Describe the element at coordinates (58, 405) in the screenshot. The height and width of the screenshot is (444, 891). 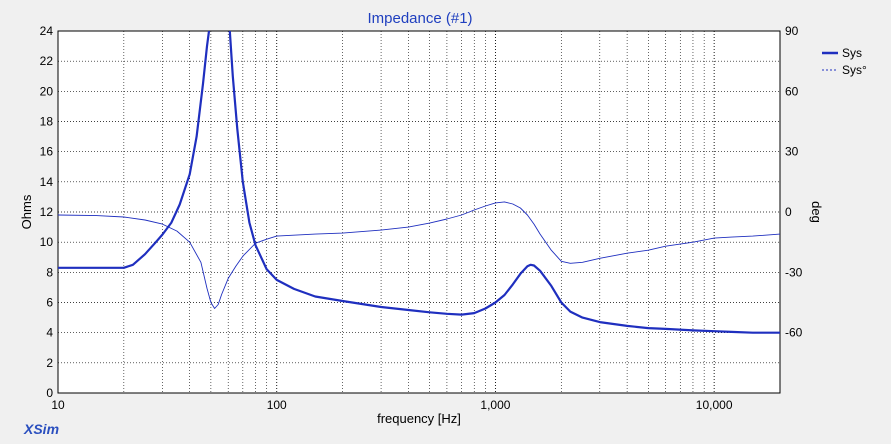
I see `x-tick-label: 10` at that location.